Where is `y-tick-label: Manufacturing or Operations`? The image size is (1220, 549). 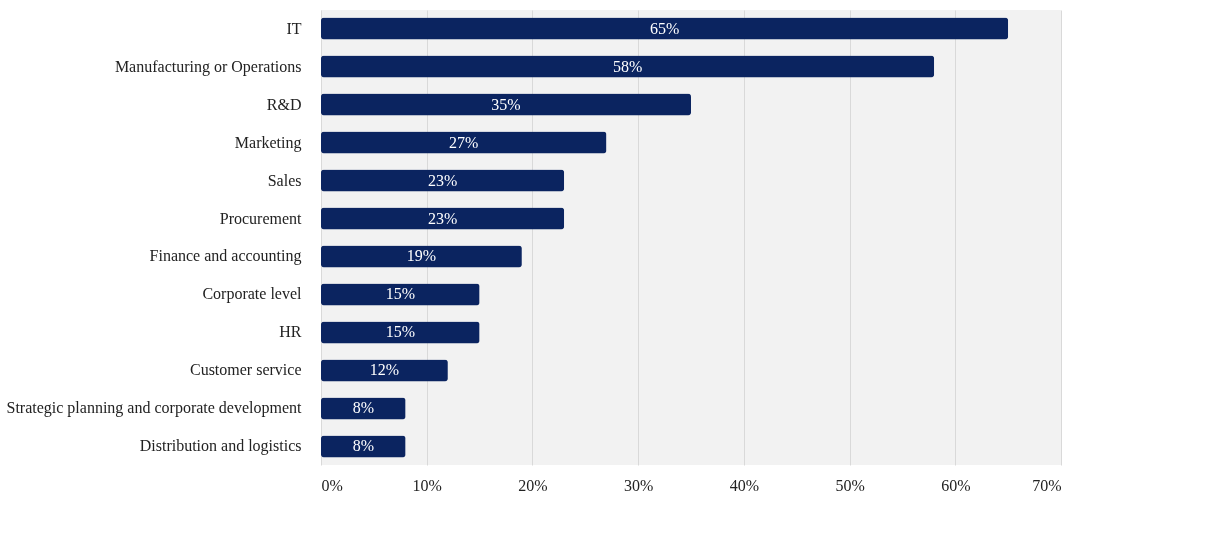 y-tick-label: Manufacturing or Operations is located at coordinates (208, 66).